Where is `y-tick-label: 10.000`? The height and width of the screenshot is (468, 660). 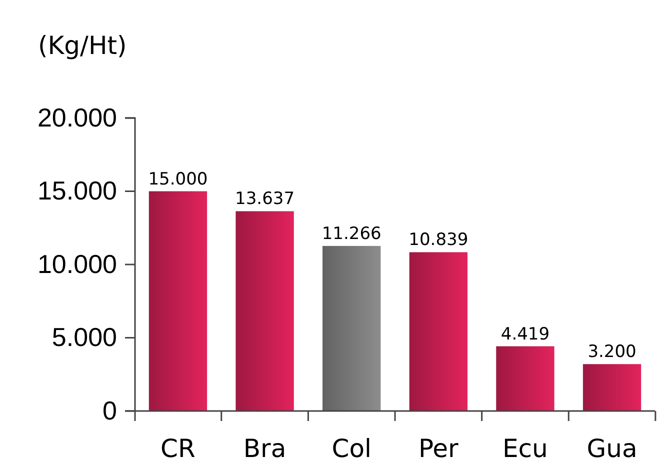
y-tick-label: 10.000 is located at coordinates (77, 263).